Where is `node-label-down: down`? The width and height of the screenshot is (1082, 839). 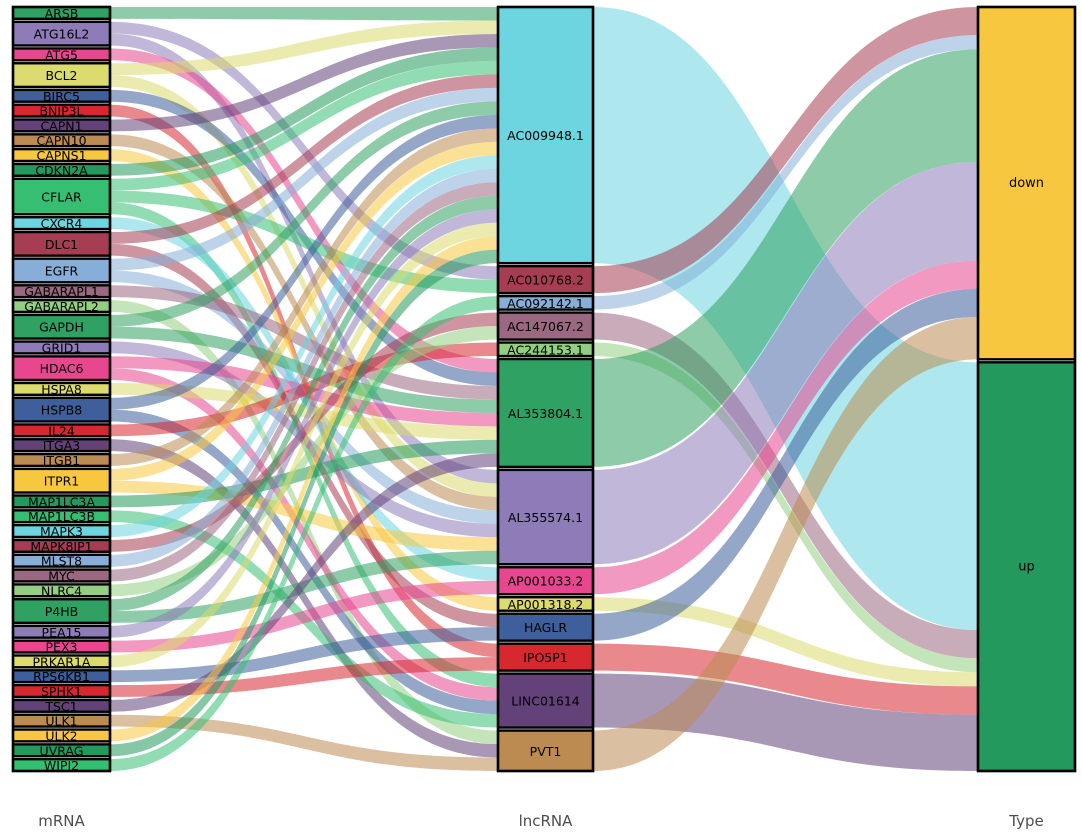
node-label-down: down is located at coordinates (1026, 183).